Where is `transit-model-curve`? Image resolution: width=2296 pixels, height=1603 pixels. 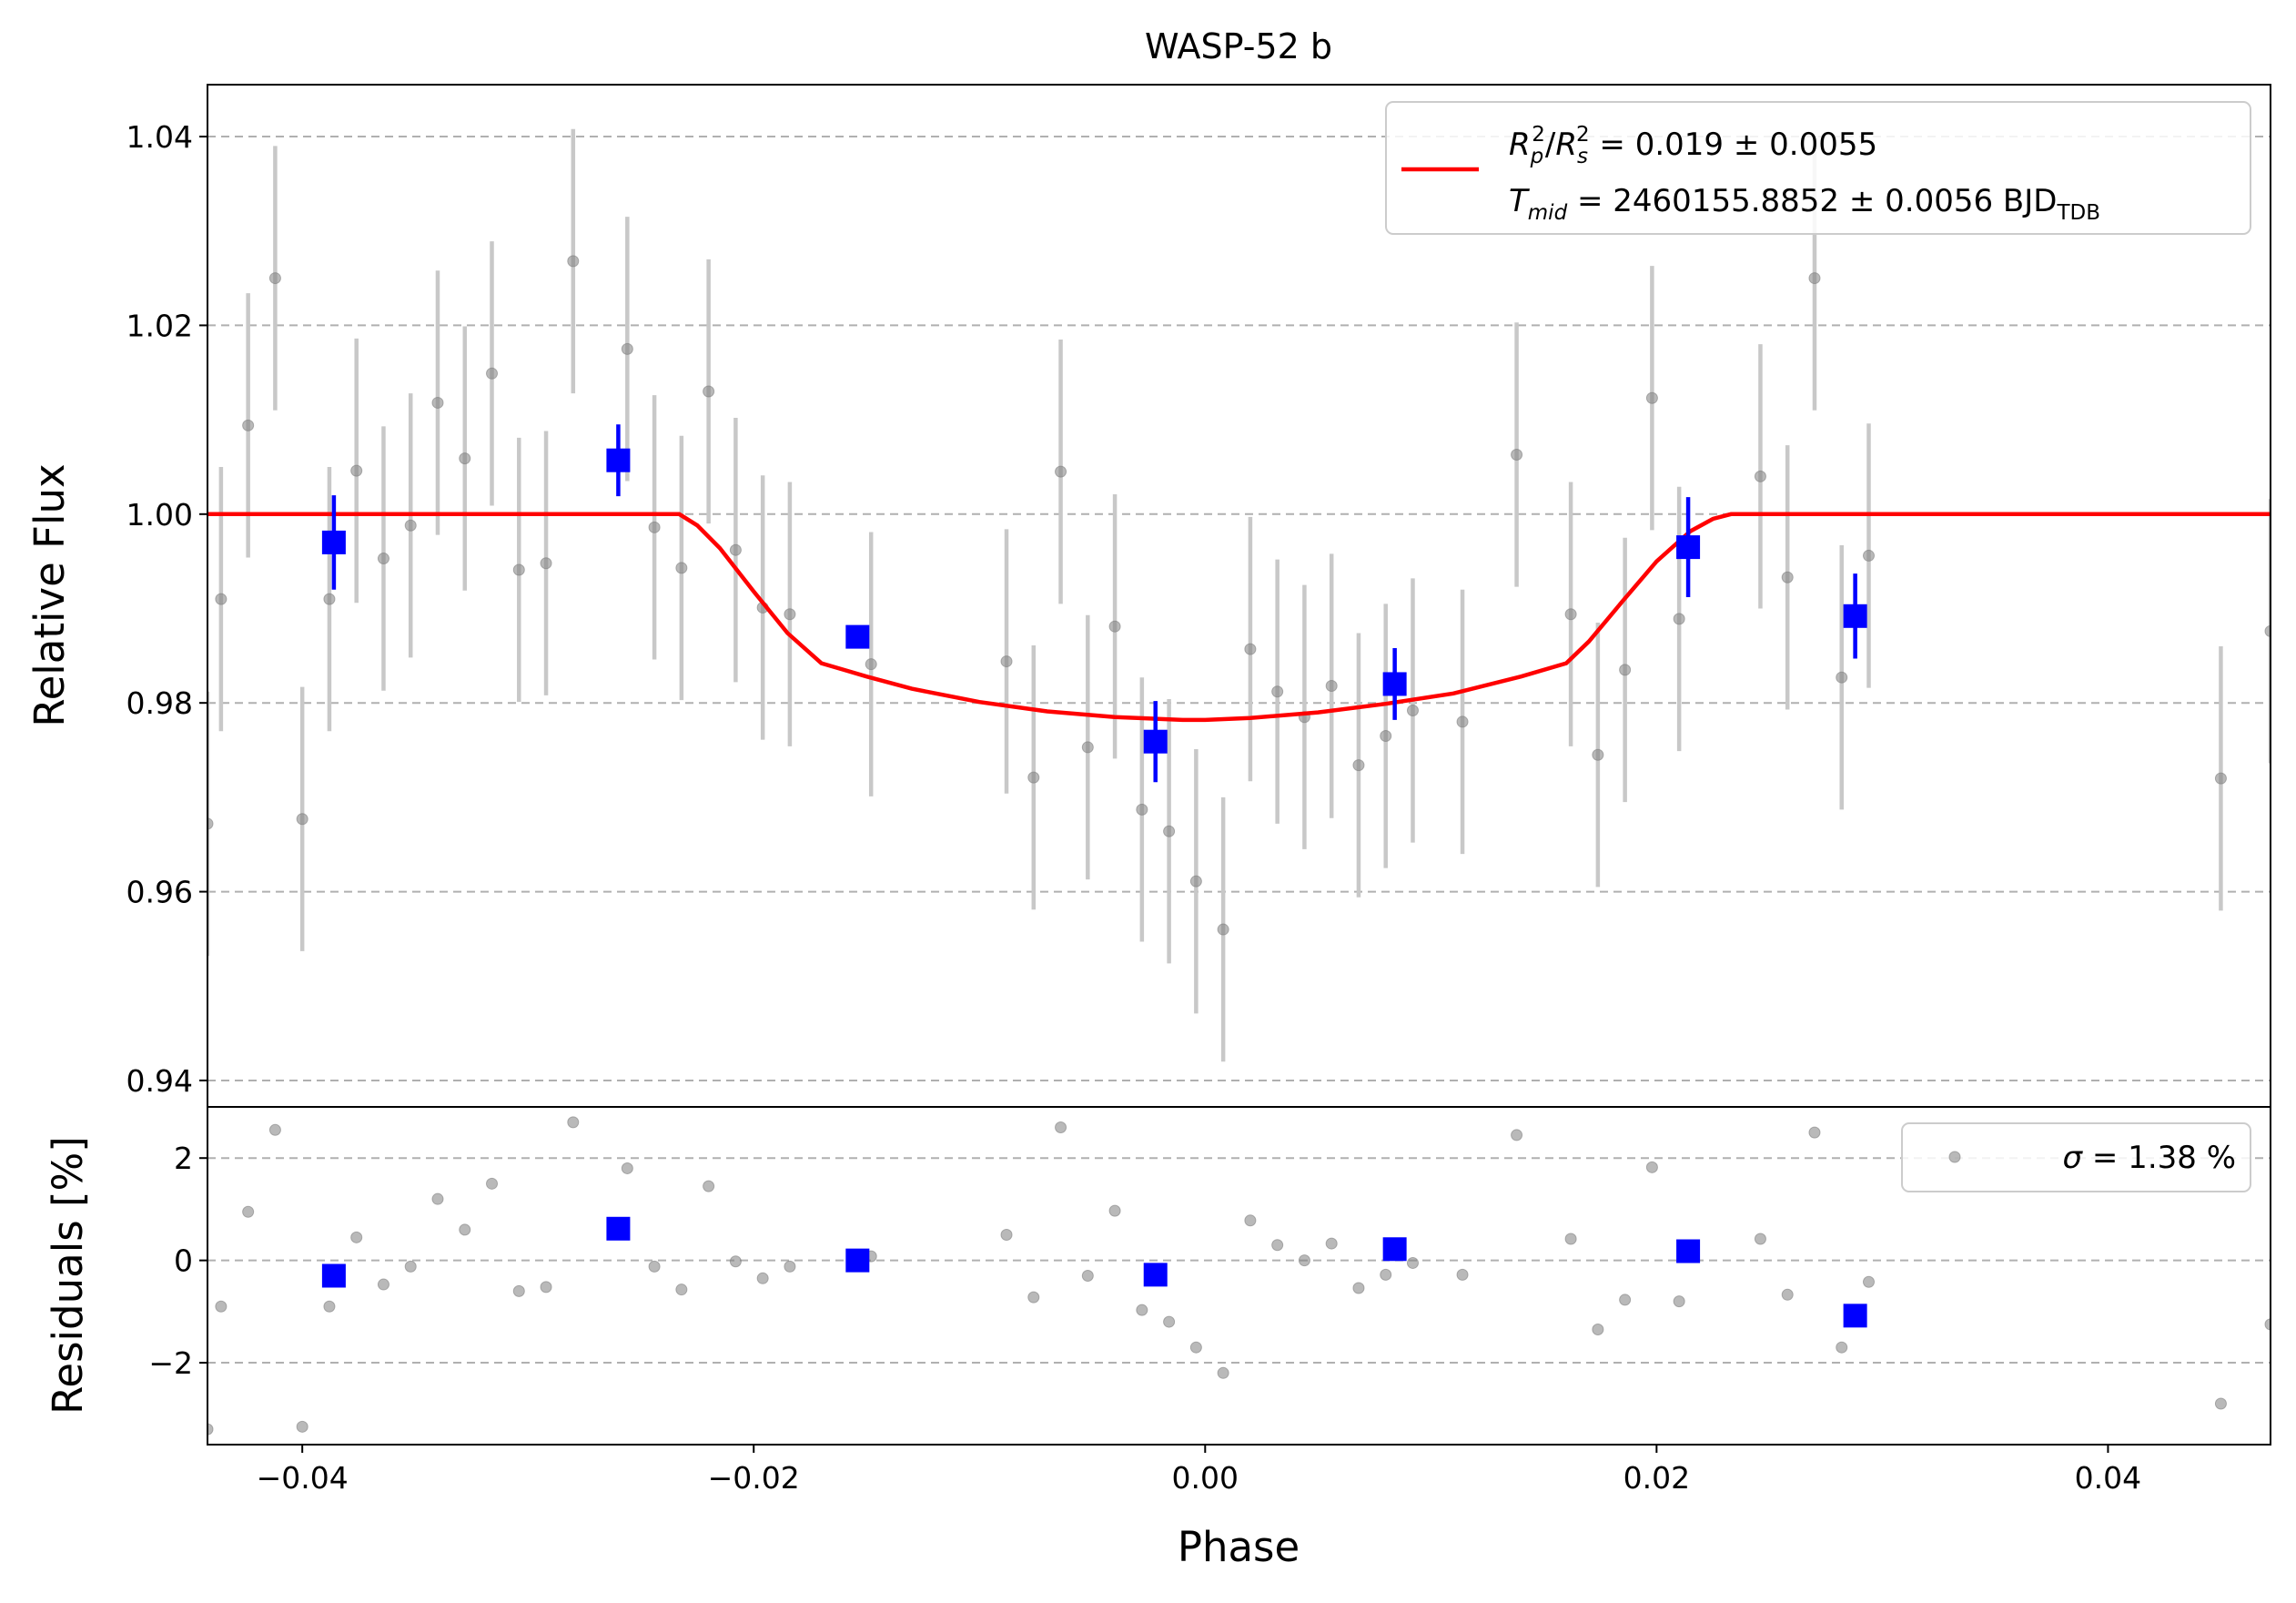 transit-model-curve is located at coordinates (1239, 617).